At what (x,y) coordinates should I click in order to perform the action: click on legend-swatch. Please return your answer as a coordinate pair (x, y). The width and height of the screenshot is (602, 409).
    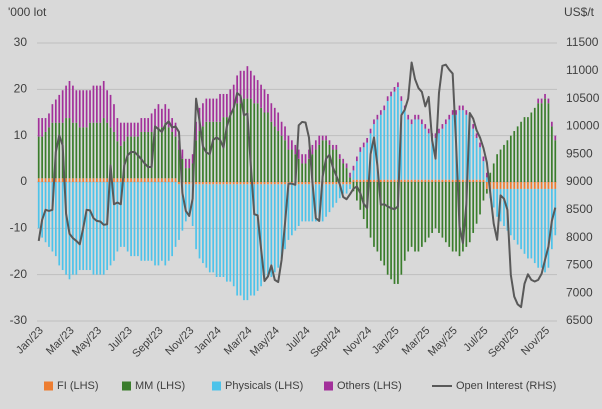
    Looking at the image, I should click on (216, 386).